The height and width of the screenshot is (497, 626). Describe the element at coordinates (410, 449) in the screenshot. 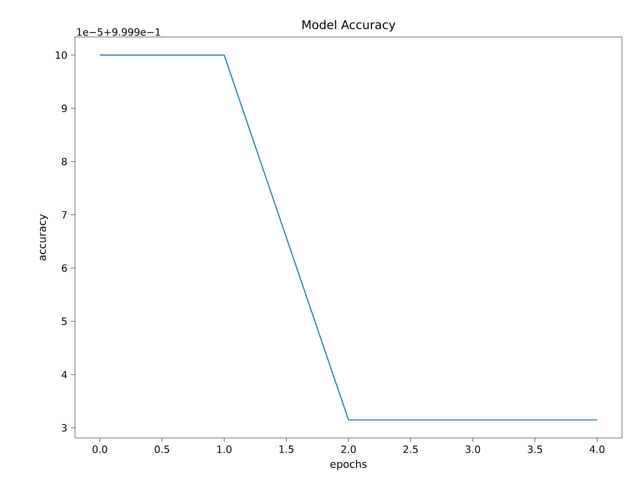

I see `x-tick-label: 2.5` at that location.